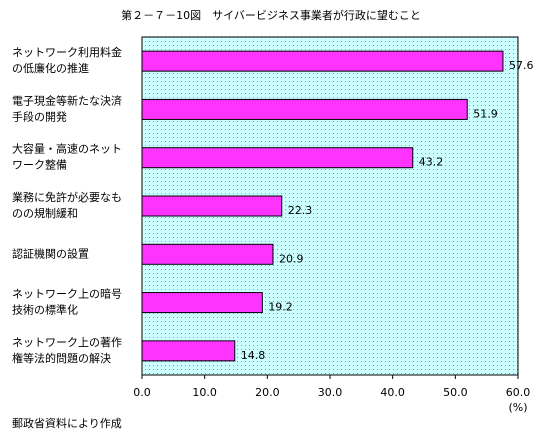  I want to click on x-tick-label: 20.0, so click(267, 392).